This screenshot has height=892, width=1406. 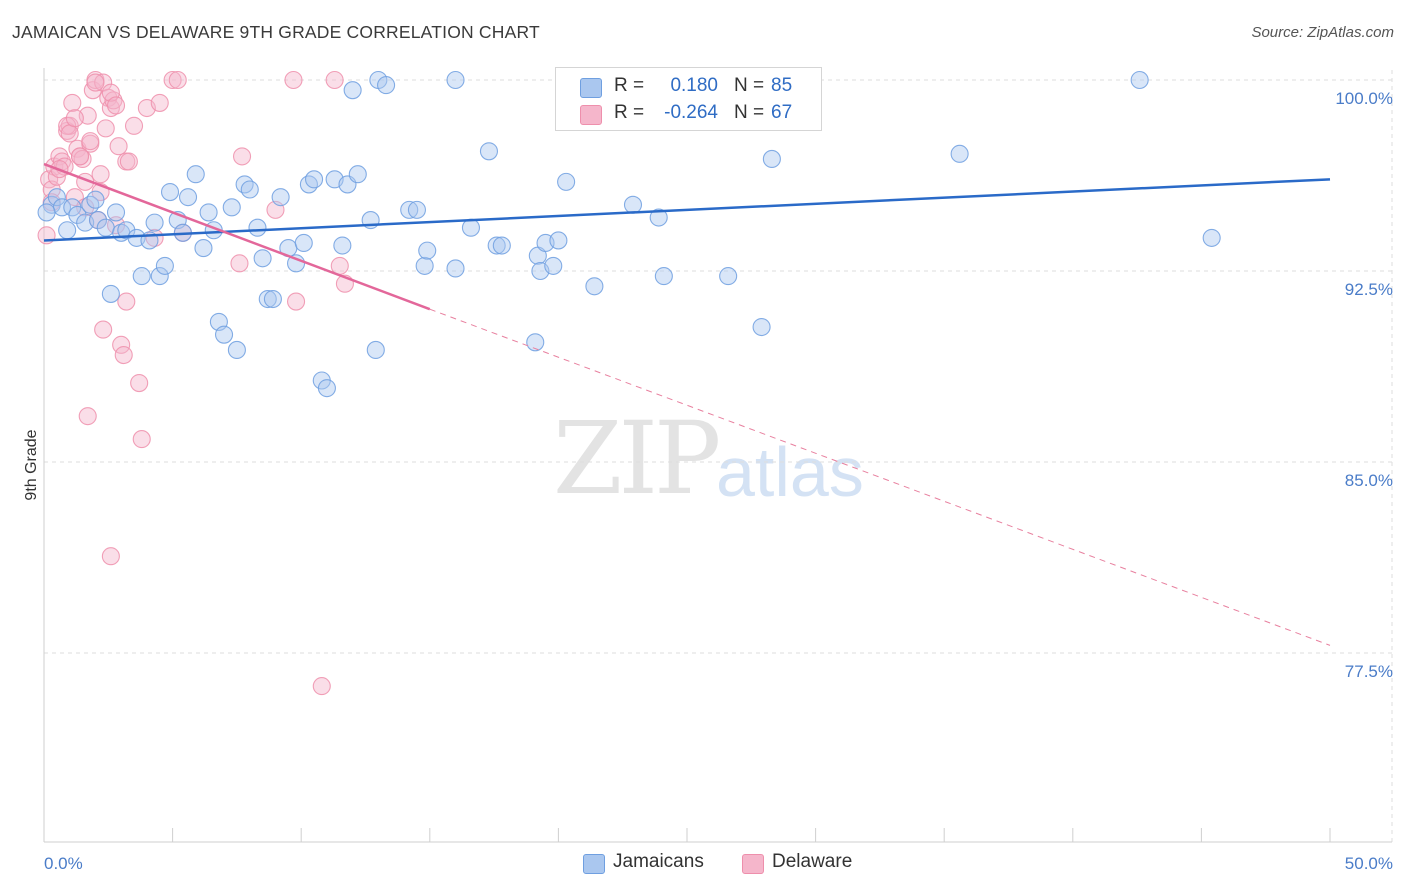 What do you see at coordinates (1369, 289) in the screenshot?
I see `y-tick-label: 92.5%` at bounding box center [1369, 289].